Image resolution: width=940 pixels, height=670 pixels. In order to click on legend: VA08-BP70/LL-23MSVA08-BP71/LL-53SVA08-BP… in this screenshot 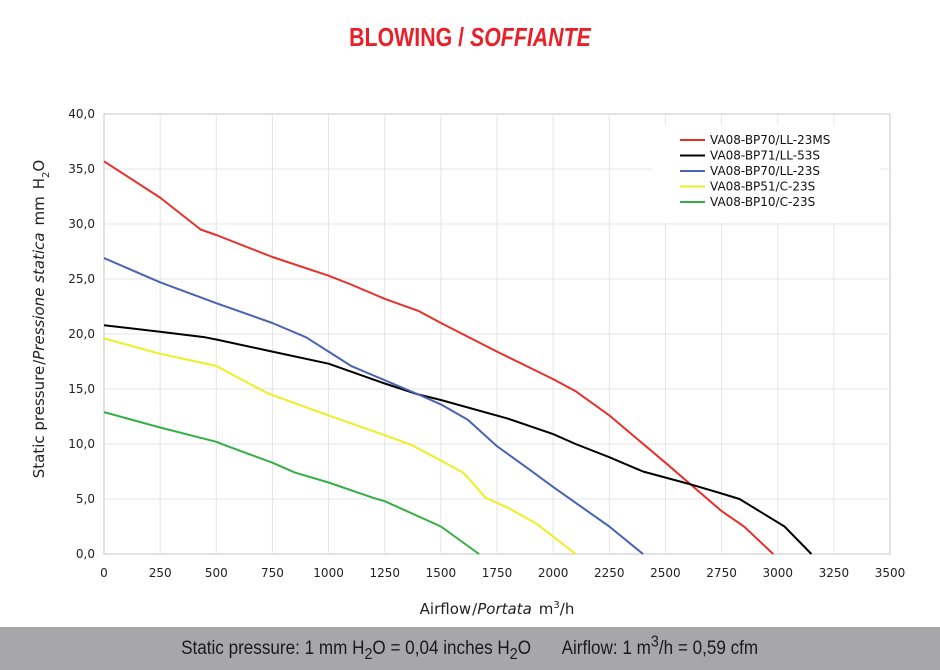, I will do `click(766, 174)`.